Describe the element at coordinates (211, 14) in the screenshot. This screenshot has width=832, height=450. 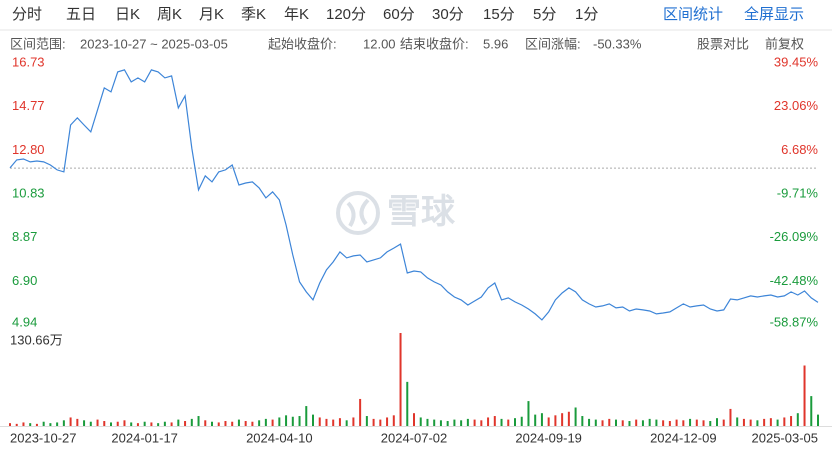
I see `tab: 月K` at that location.